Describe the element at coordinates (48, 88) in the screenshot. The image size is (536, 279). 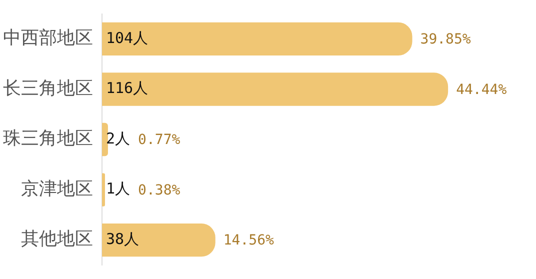
I see `y-tick-label: 长三角地区` at that location.